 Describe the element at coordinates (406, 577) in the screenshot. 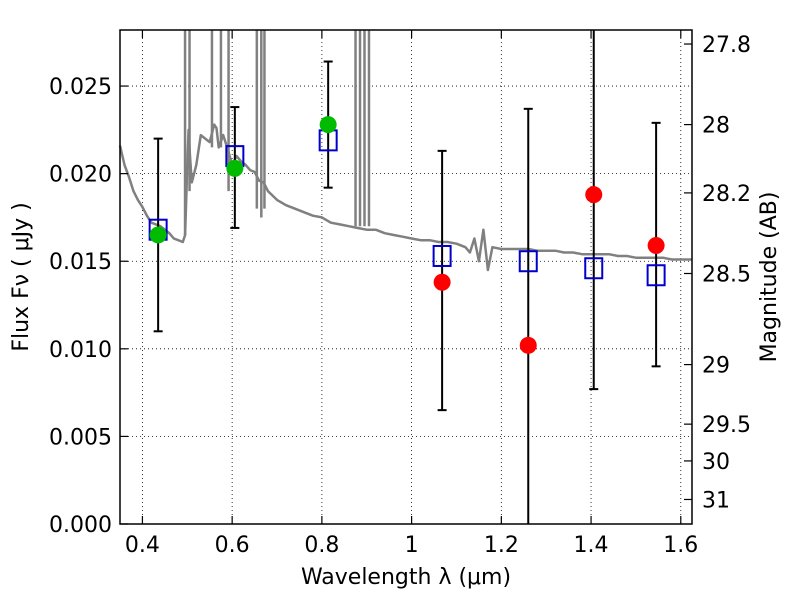

I see `x-axis-label: Wavelength λ (μm)` at that location.